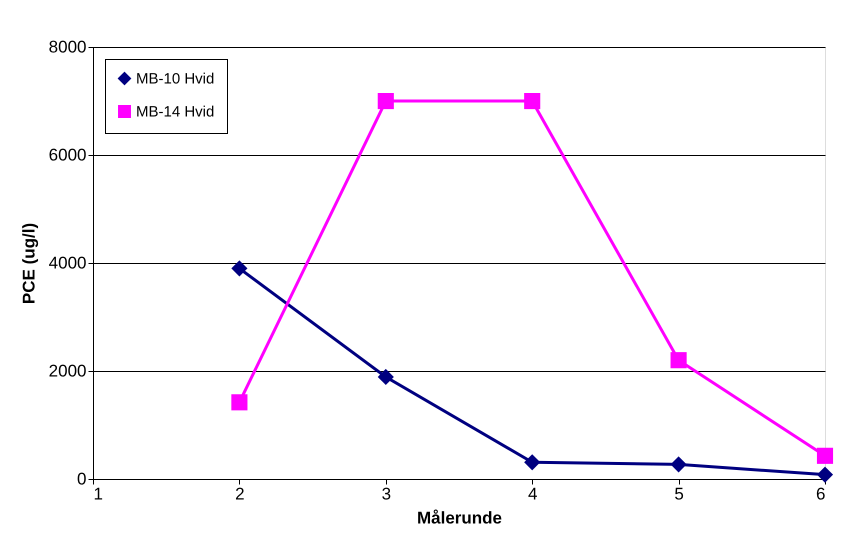 The height and width of the screenshot is (534, 849). Describe the element at coordinates (67, 155) in the screenshot. I see `y-tick-label: 6000` at that location.